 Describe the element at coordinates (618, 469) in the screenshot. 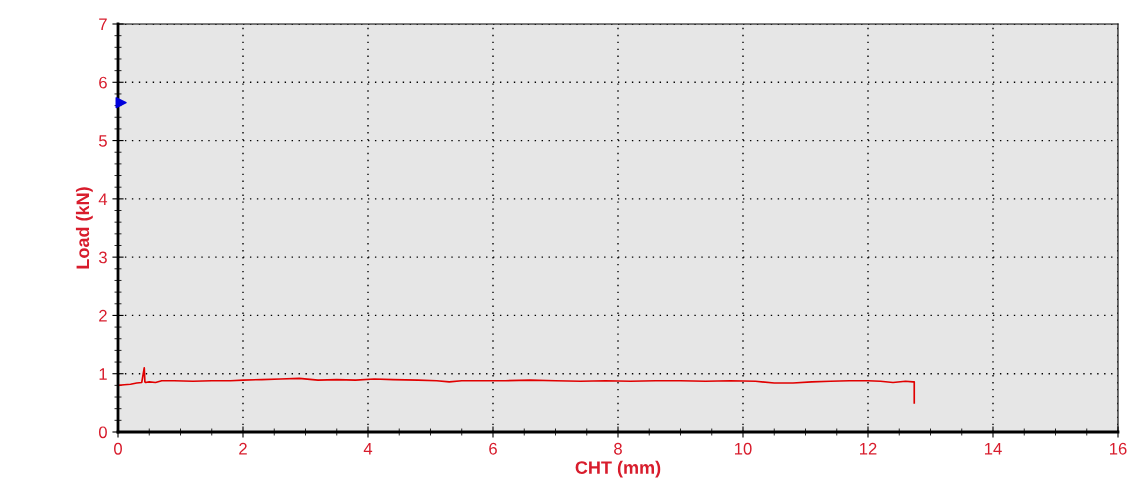

I see `x-axis-title: CHT (mm)` at that location.